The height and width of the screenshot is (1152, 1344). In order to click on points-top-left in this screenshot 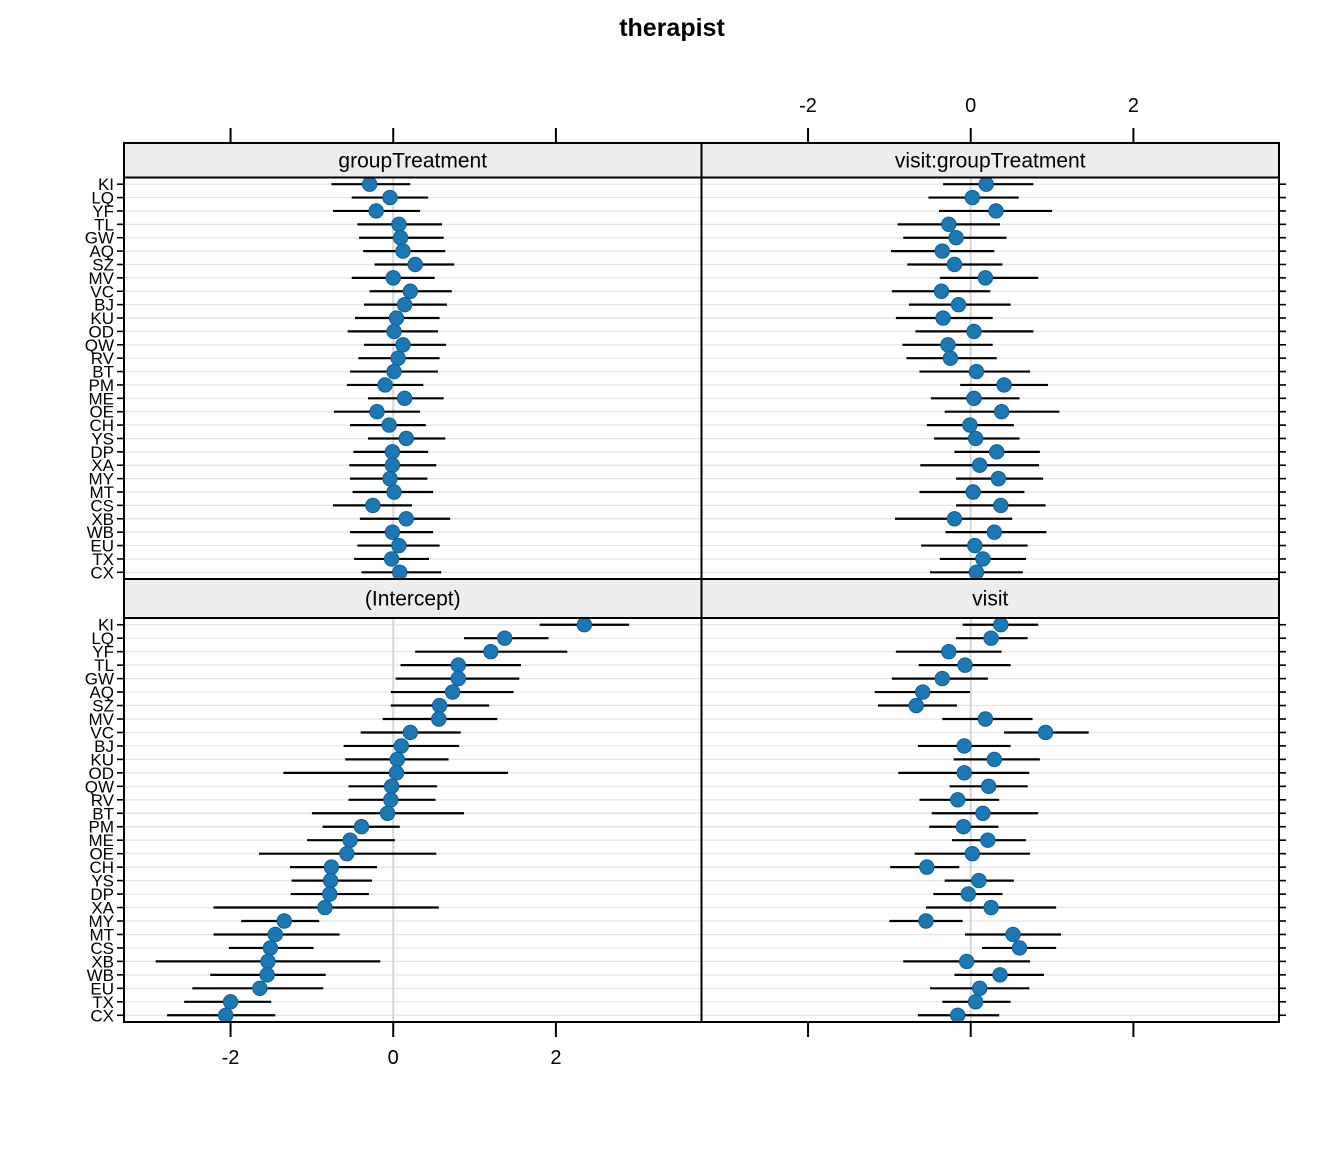, I will do `click(392, 378)`.